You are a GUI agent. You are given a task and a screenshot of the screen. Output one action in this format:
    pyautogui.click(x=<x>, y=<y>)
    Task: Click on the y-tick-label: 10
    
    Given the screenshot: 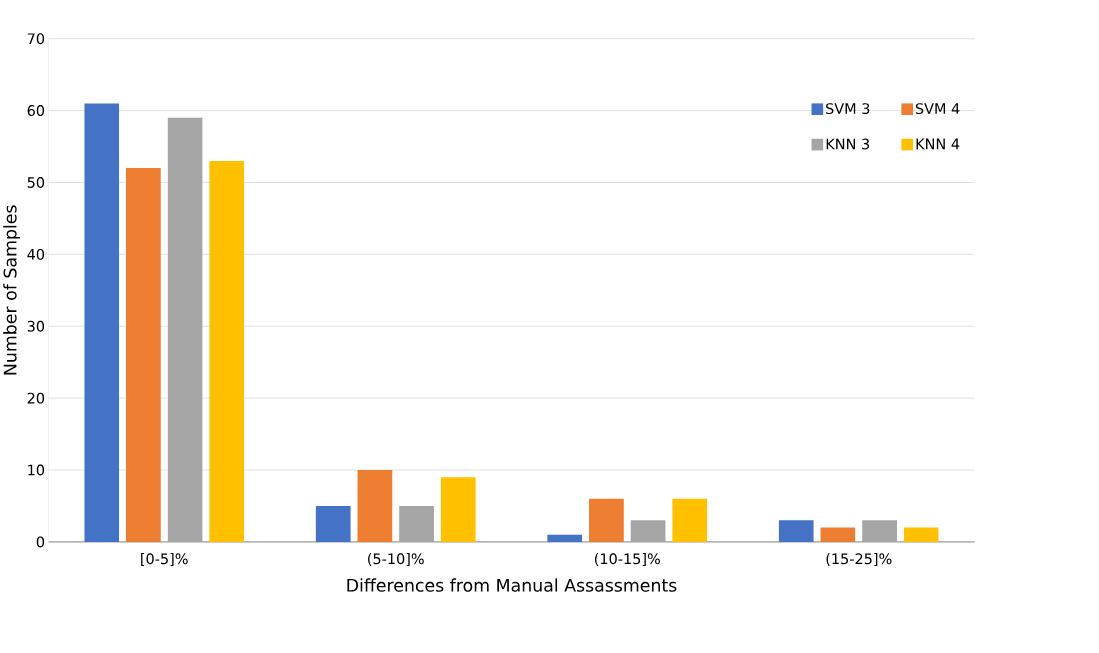 What is the action you would take?
    pyautogui.click(x=36, y=470)
    